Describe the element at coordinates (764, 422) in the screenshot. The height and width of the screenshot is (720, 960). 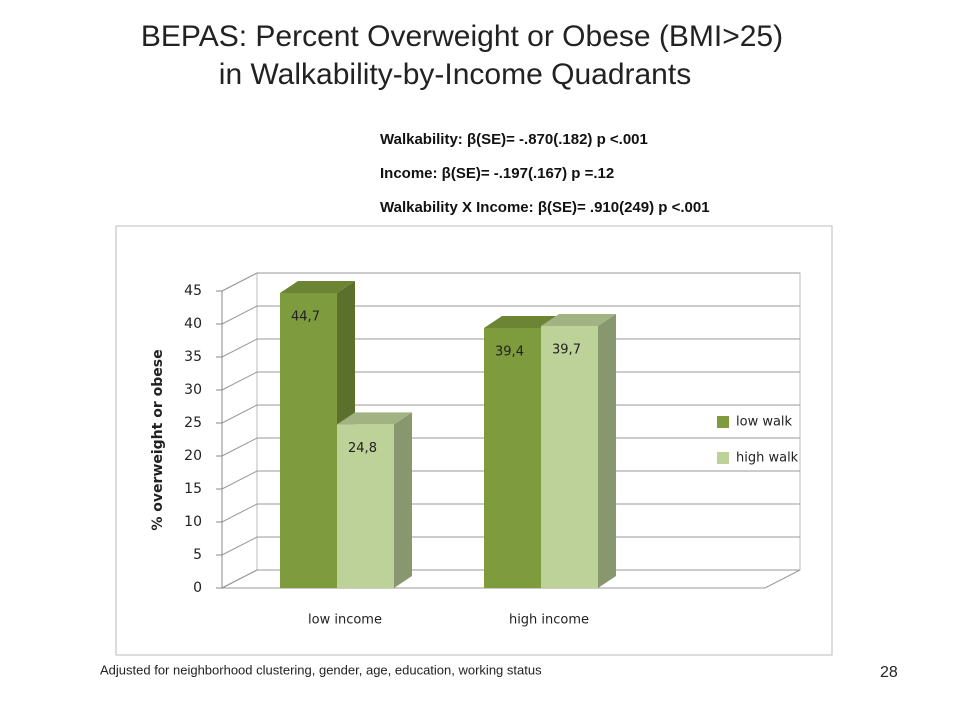
I see `legend-label: low walk` at that location.